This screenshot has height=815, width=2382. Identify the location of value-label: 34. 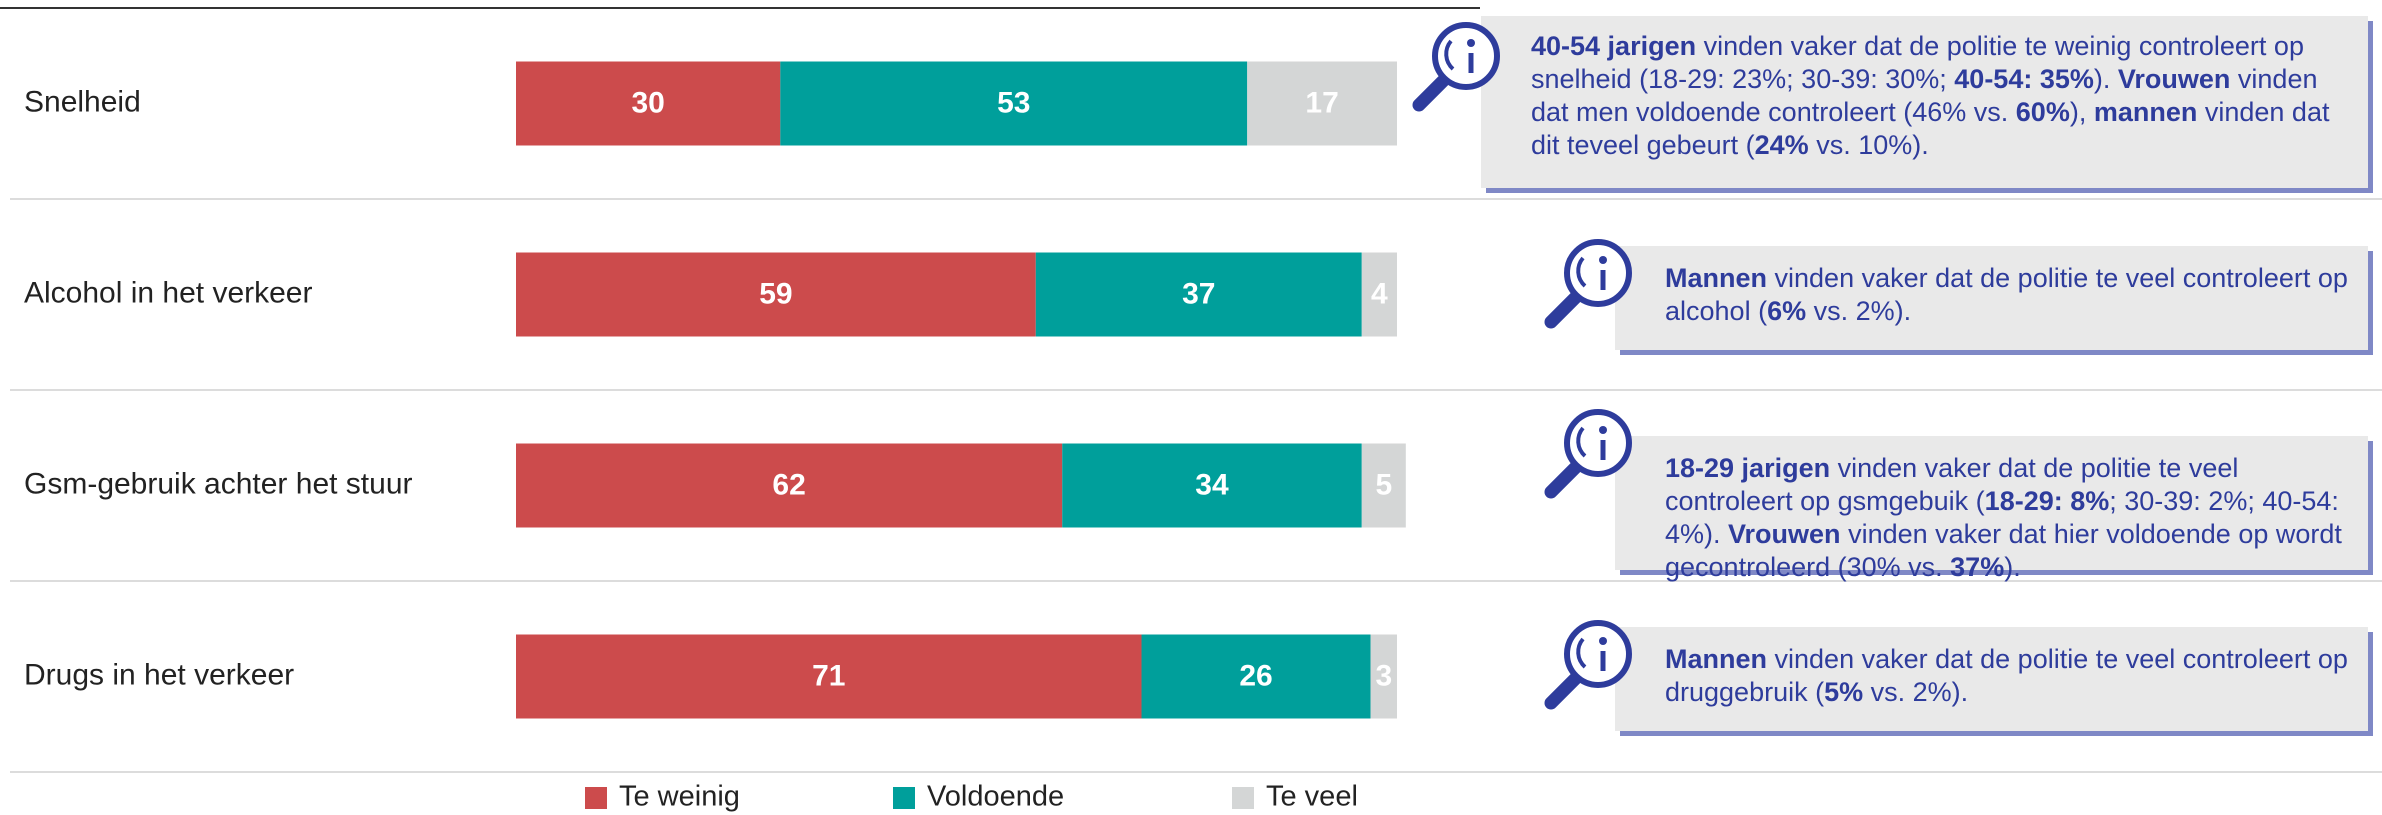
(1212, 484).